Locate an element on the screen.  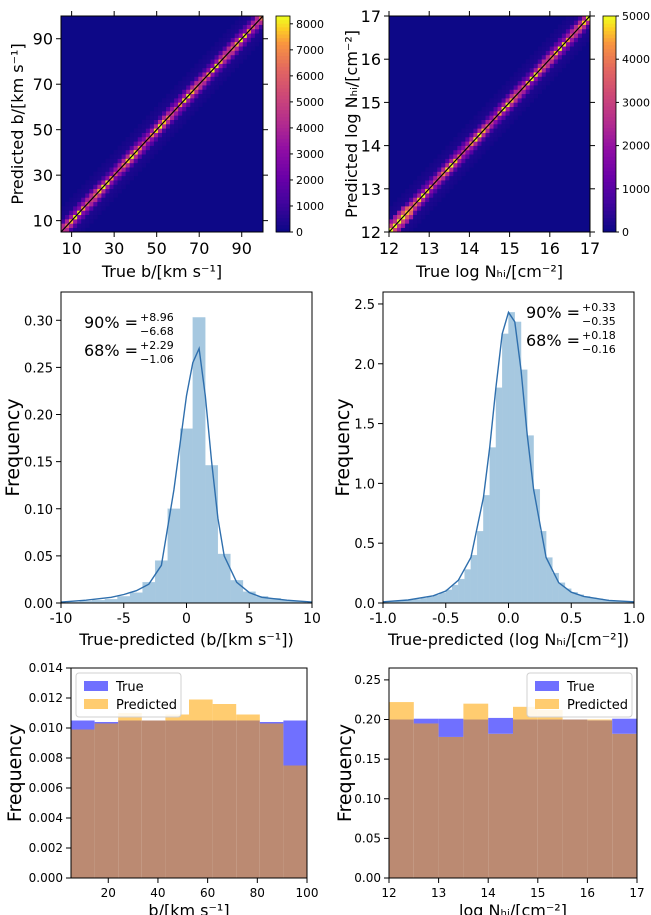
colorbar-tick-label: 3000 is located at coordinates (310, 154).